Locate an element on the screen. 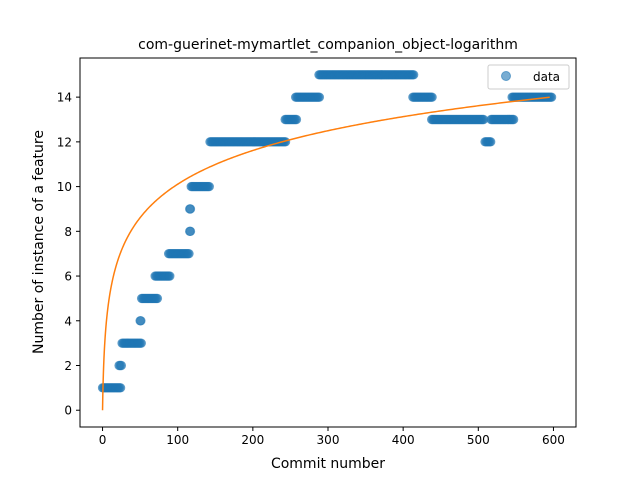 Image resolution: width=640 pixels, height=480 pixels. legend-box is located at coordinates (528, 77).